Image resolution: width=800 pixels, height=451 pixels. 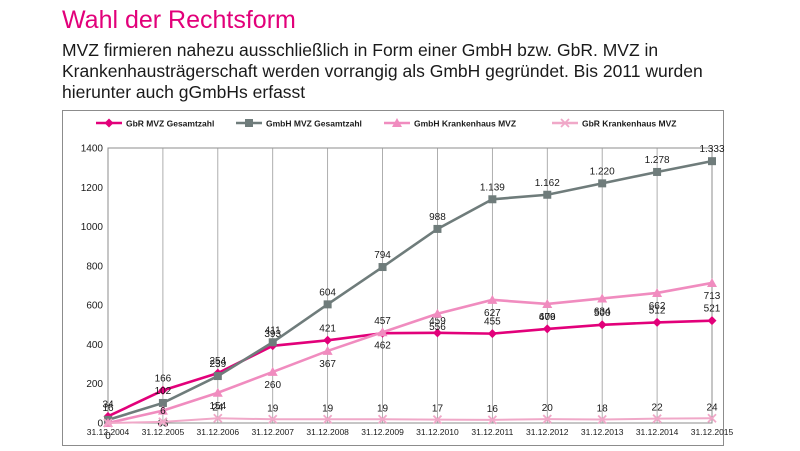 What do you see at coordinates (94, 306) in the screenshot?
I see `y-tick-label: 600` at bounding box center [94, 306].